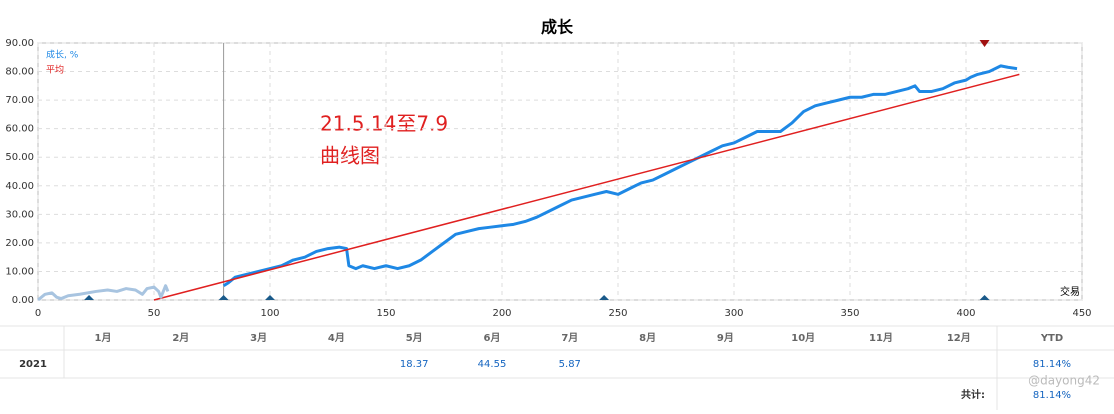  I want to click on x-tick-label: 450, so click(1081, 313).